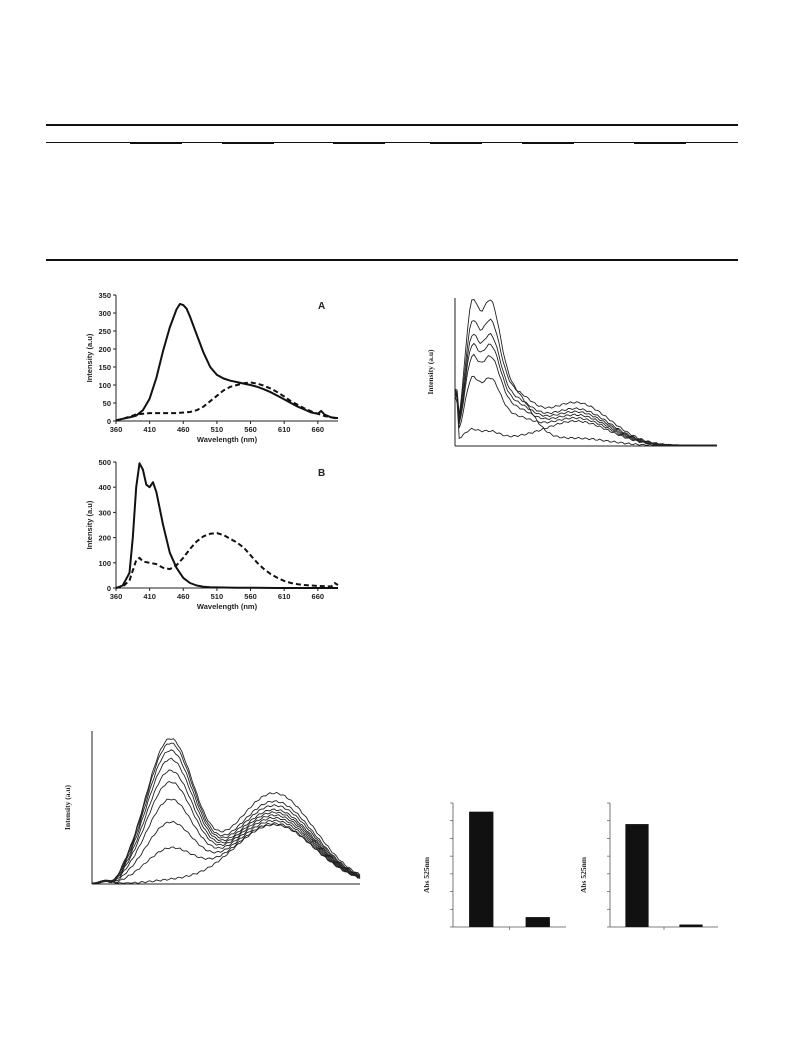 This screenshot has height=1057, width=793. I want to click on y-tick-label: 400, so click(104, 487).